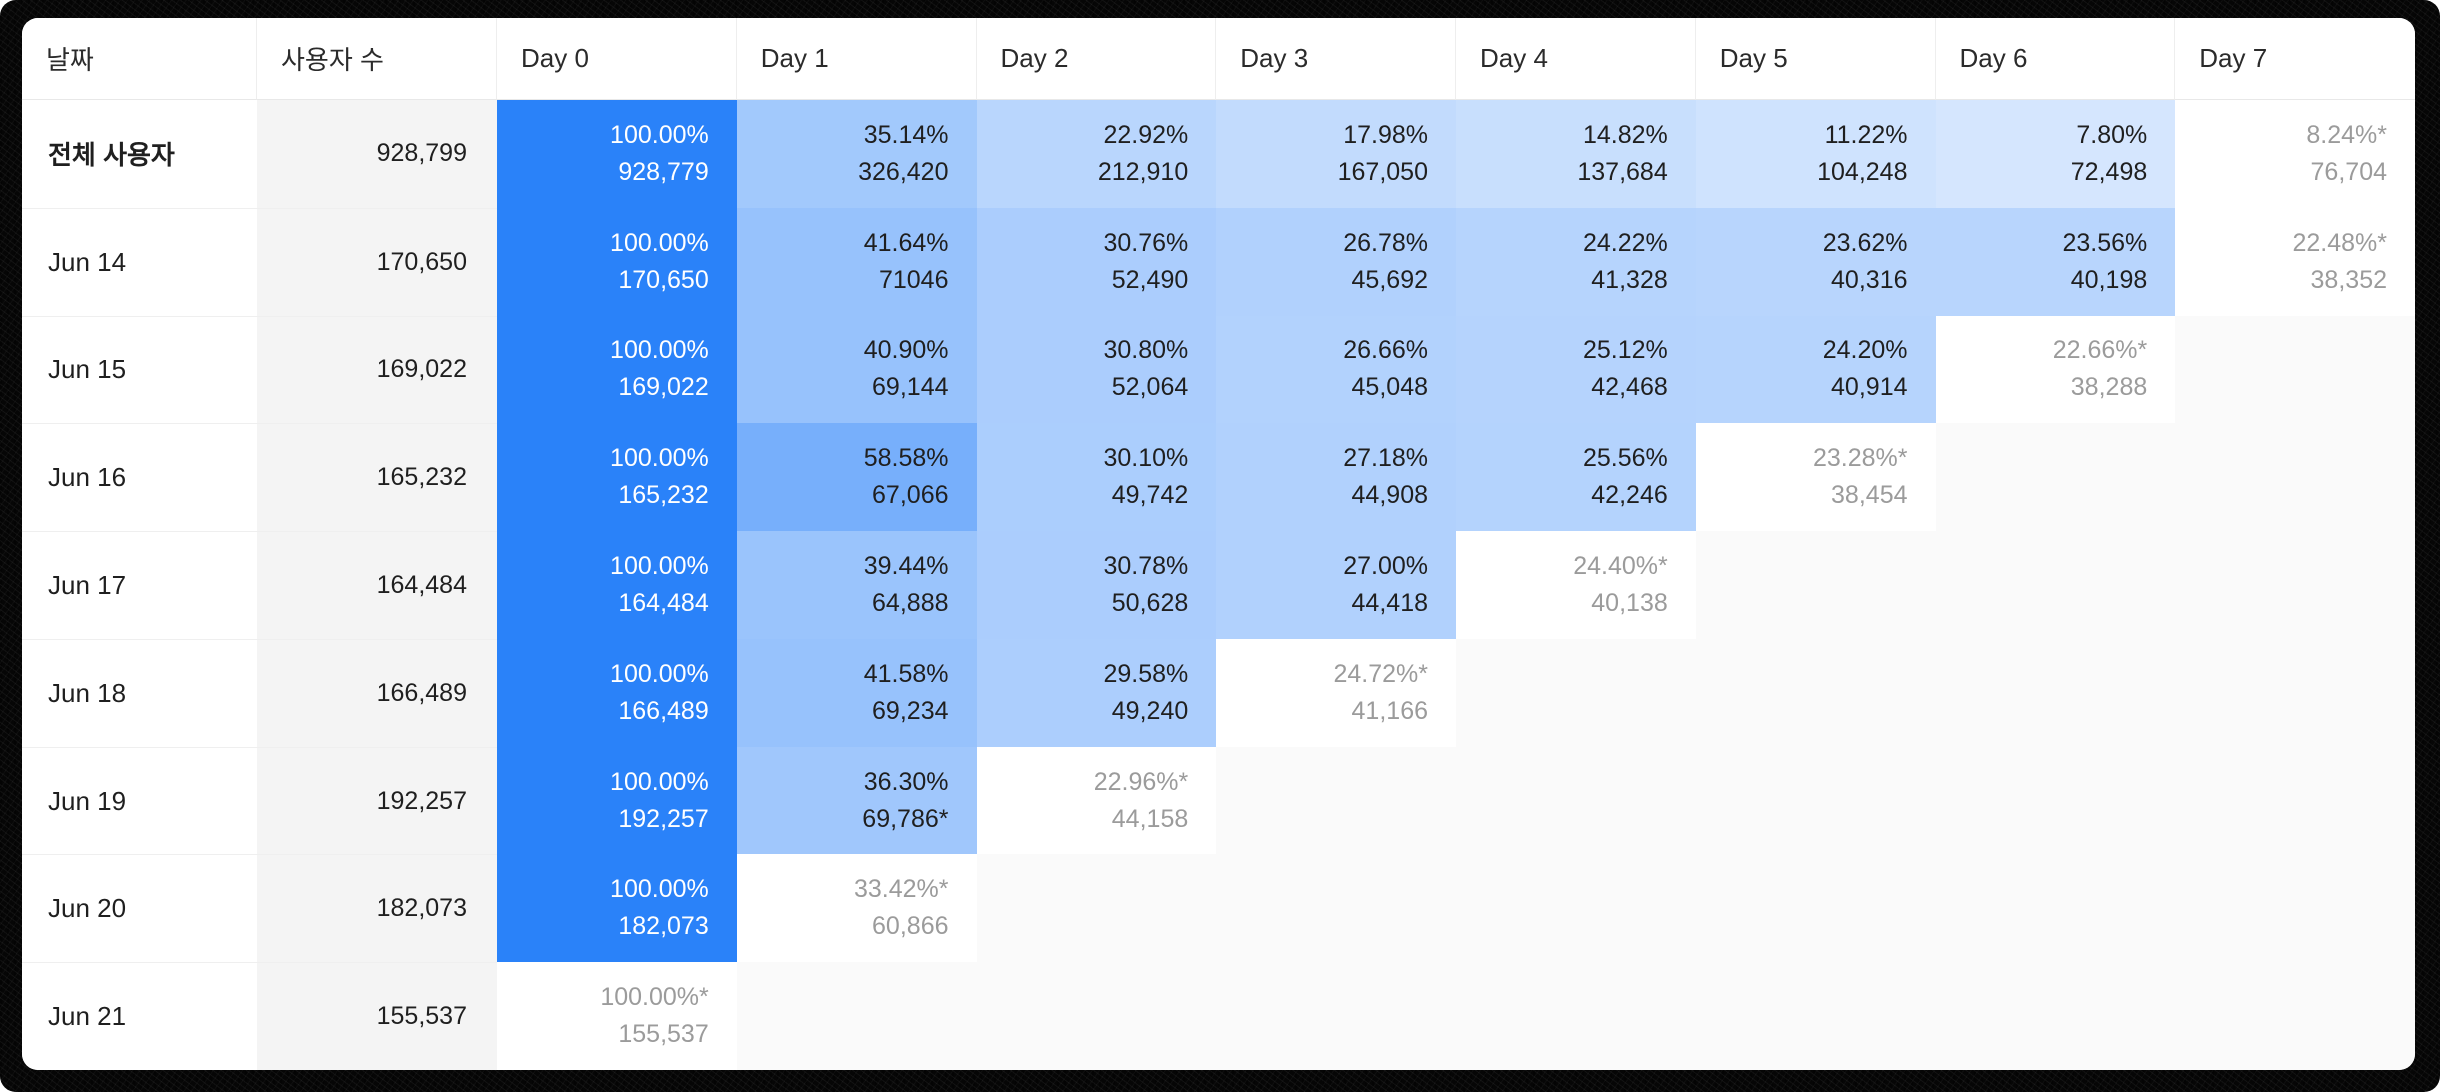  Describe the element at coordinates (617, 154) in the screenshot. I see `retention-cell-day0: 100.00% 928,779` at that location.